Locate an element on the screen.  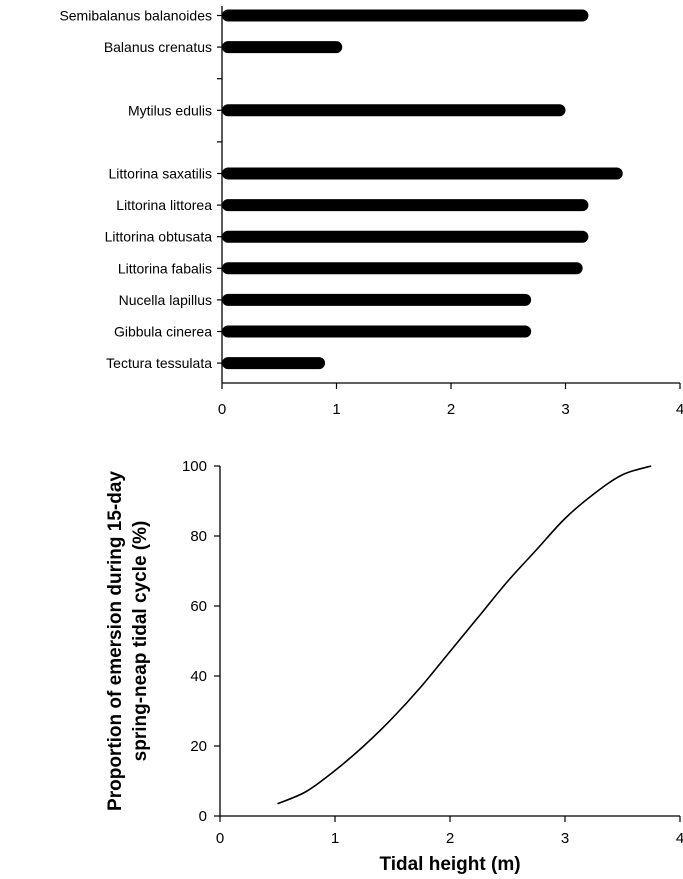
line-chart-y-tick-label: 20 is located at coordinates (198, 746).